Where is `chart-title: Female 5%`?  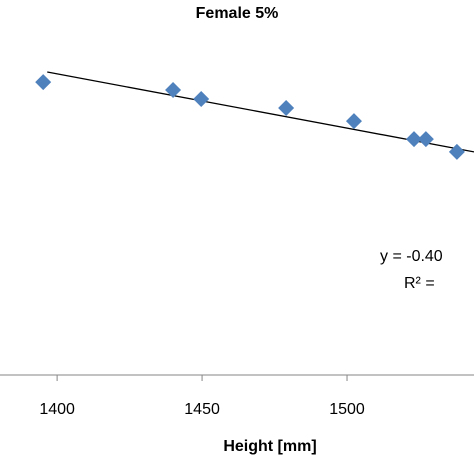
chart-title: Female 5% is located at coordinates (237, 13).